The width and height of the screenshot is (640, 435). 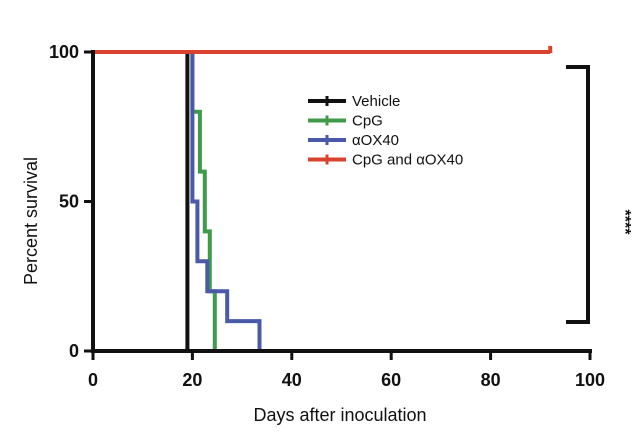 I want to click on y-axis-title: Percent survival, so click(x=31, y=221).